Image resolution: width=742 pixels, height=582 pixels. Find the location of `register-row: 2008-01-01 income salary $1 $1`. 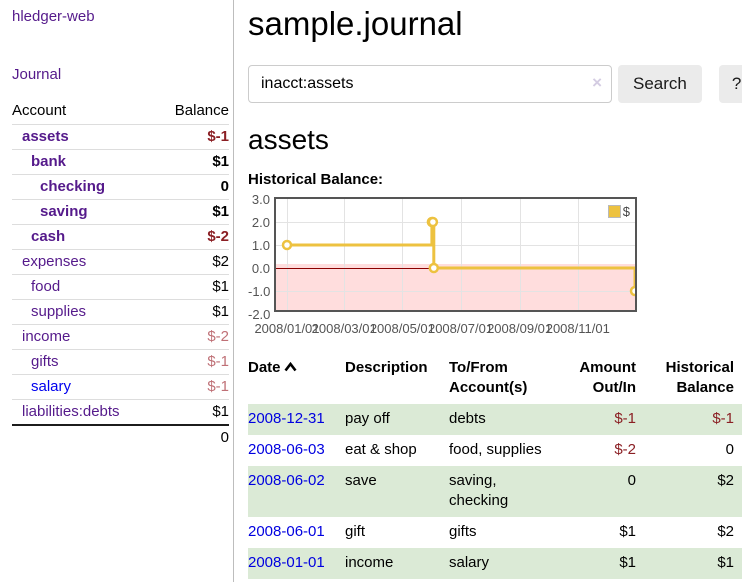

register-row: 2008-01-01 income salary $1 $1 is located at coordinates (495, 563).